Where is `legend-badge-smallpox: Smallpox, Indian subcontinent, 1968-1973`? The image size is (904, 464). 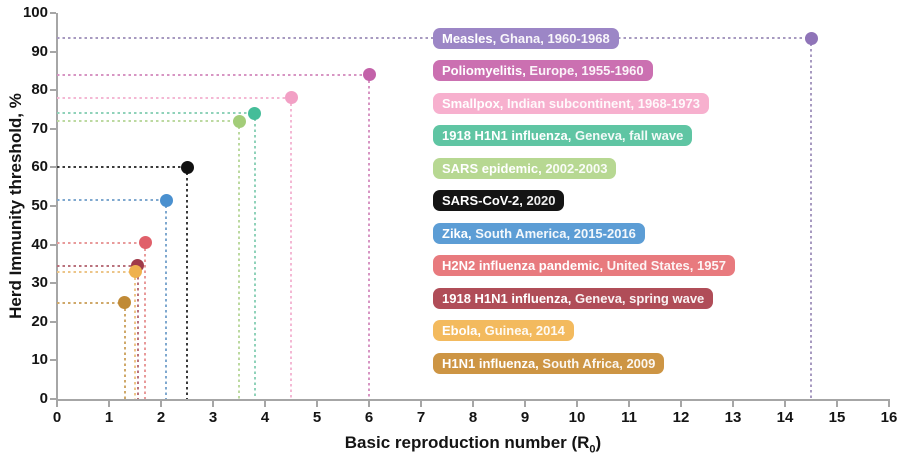 legend-badge-smallpox: Smallpox, Indian subcontinent, 1968-1973 is located at coordinates (571, 103).